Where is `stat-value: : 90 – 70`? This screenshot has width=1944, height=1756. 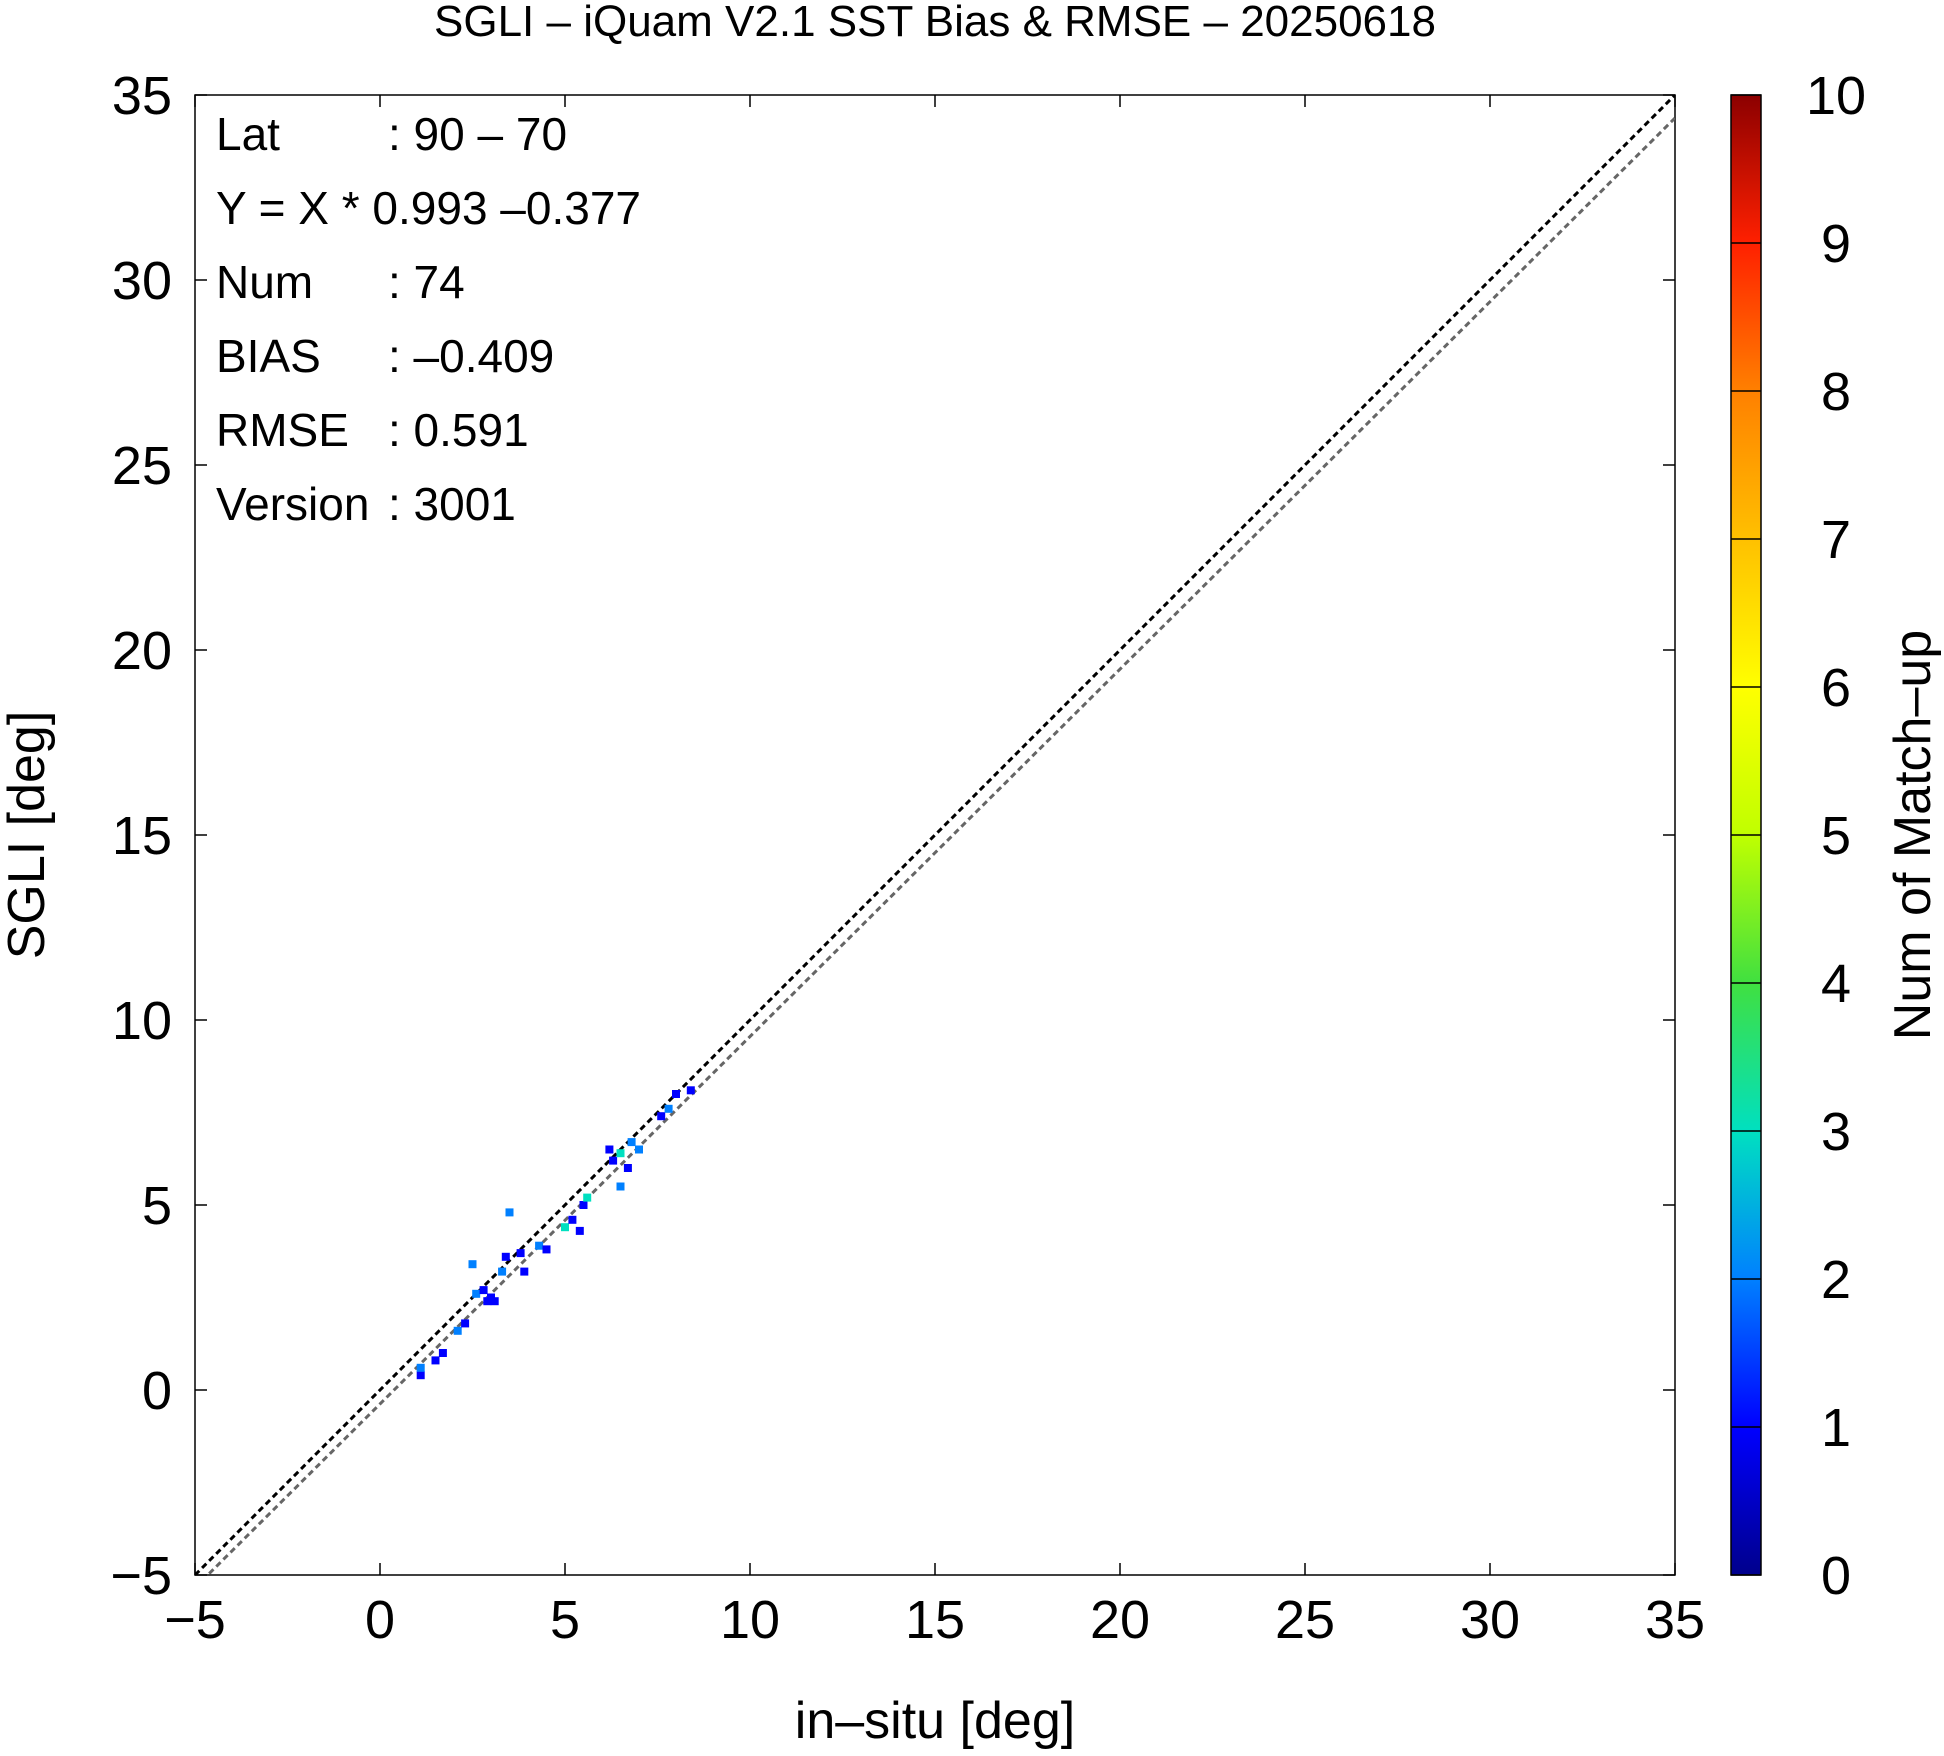
stat-value: : 90 – 70 is located at coordinates (477, 134).